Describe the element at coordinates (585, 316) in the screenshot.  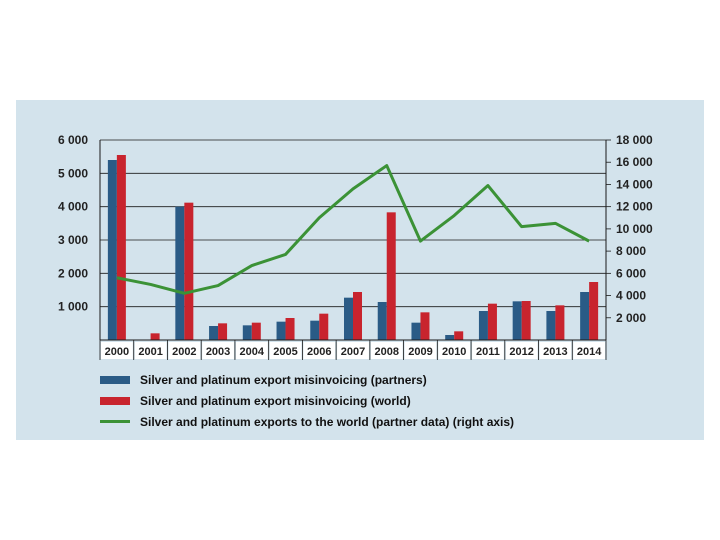
I see `bar-partners-2014` at that location.